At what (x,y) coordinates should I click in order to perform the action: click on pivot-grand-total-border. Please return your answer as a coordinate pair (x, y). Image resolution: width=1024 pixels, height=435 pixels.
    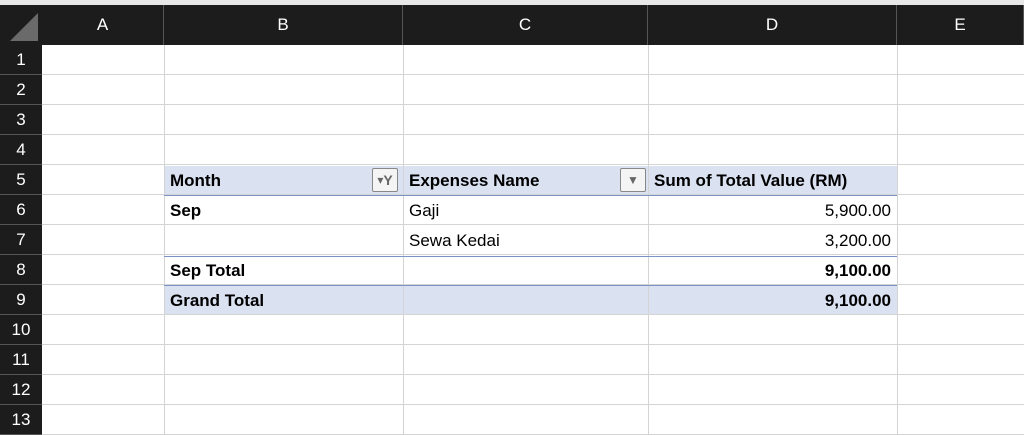
    Looking at the image, I should click on (530, 285).